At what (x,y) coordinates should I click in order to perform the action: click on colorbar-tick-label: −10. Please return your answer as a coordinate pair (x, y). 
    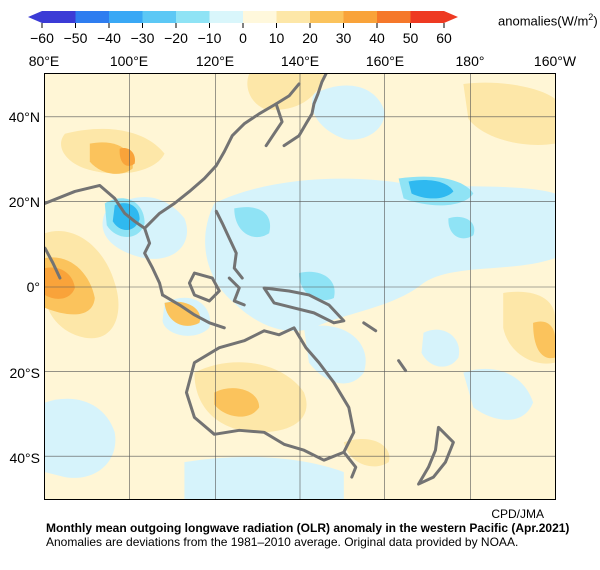
    Looking at the image, I should click on (209, 38).